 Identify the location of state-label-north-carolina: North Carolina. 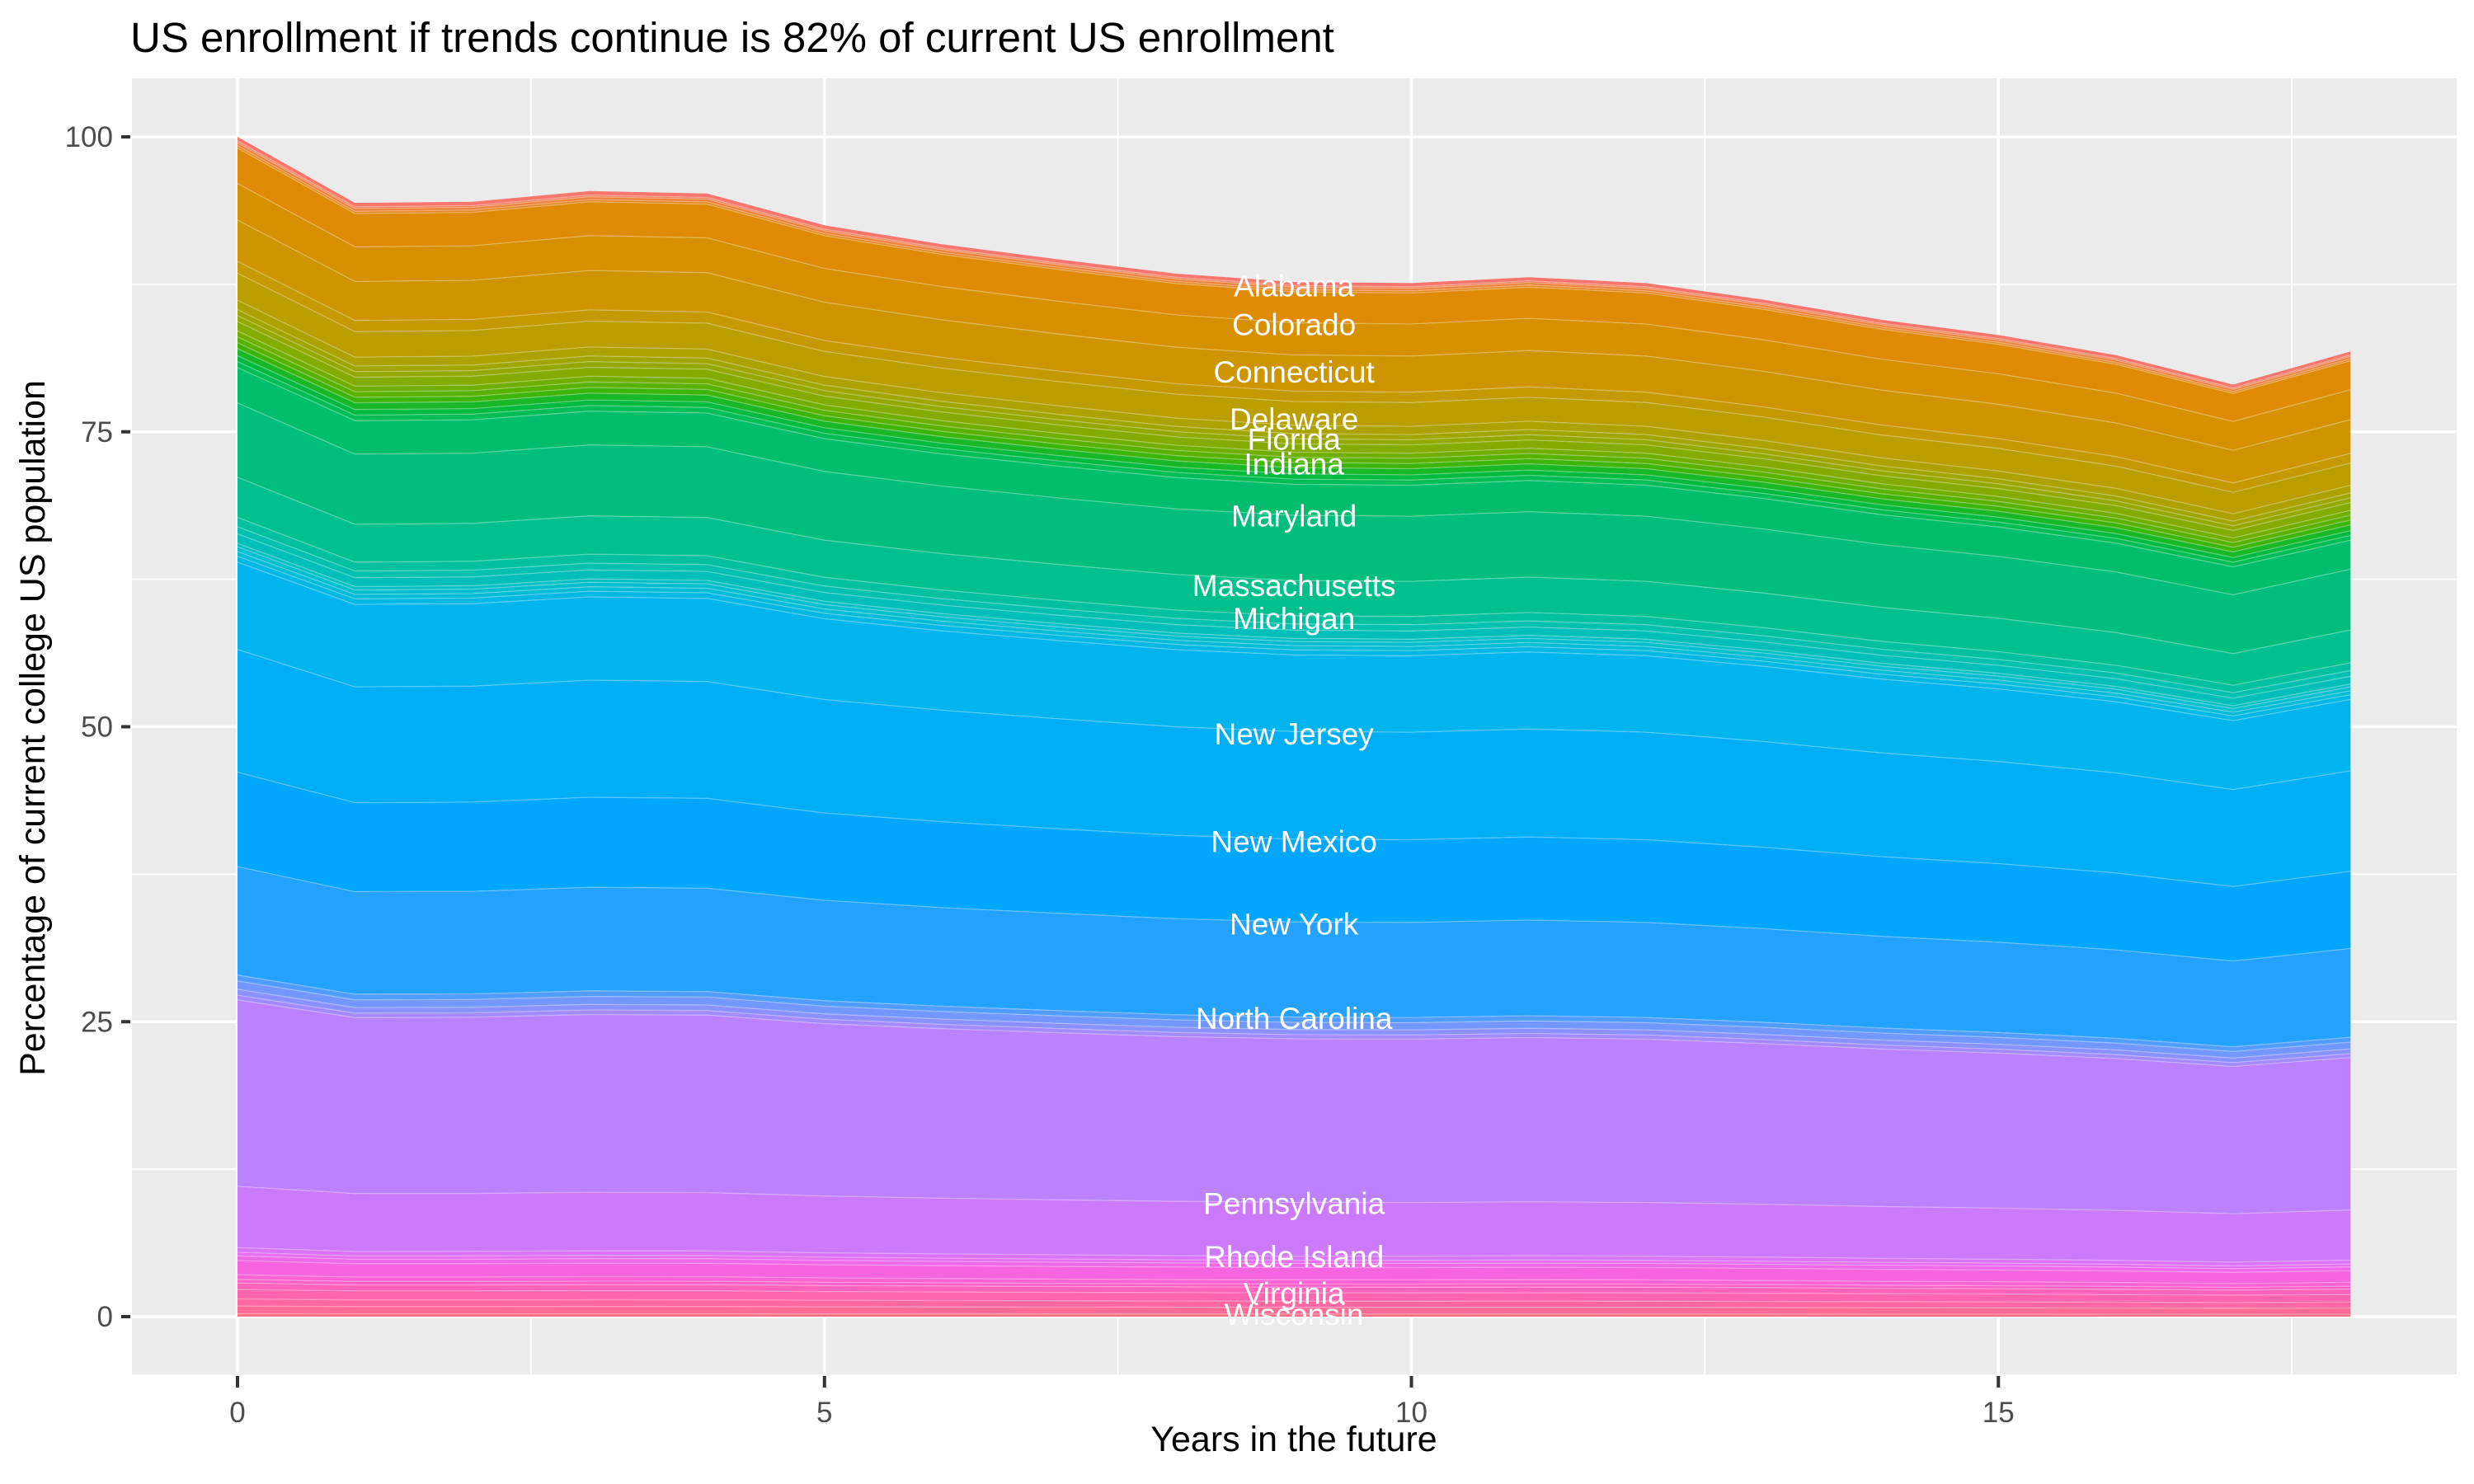
(1294, 1019).